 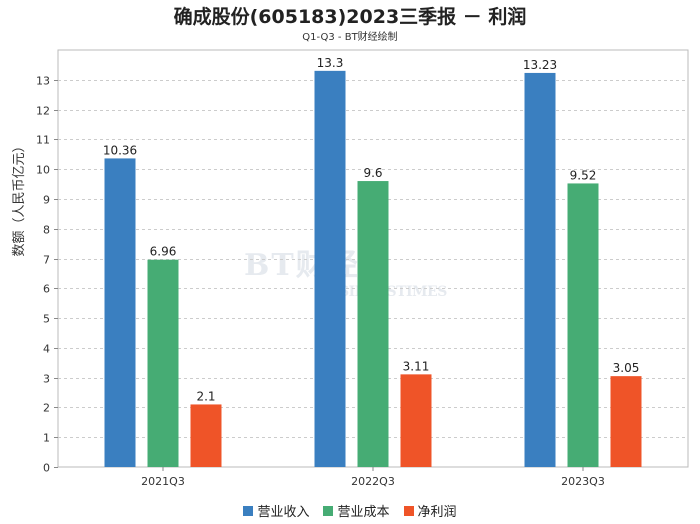 What do you see at coordinates (416, 366) in the screenshot?
I see `data-label: 3.11` at bounding box center [416, 366].